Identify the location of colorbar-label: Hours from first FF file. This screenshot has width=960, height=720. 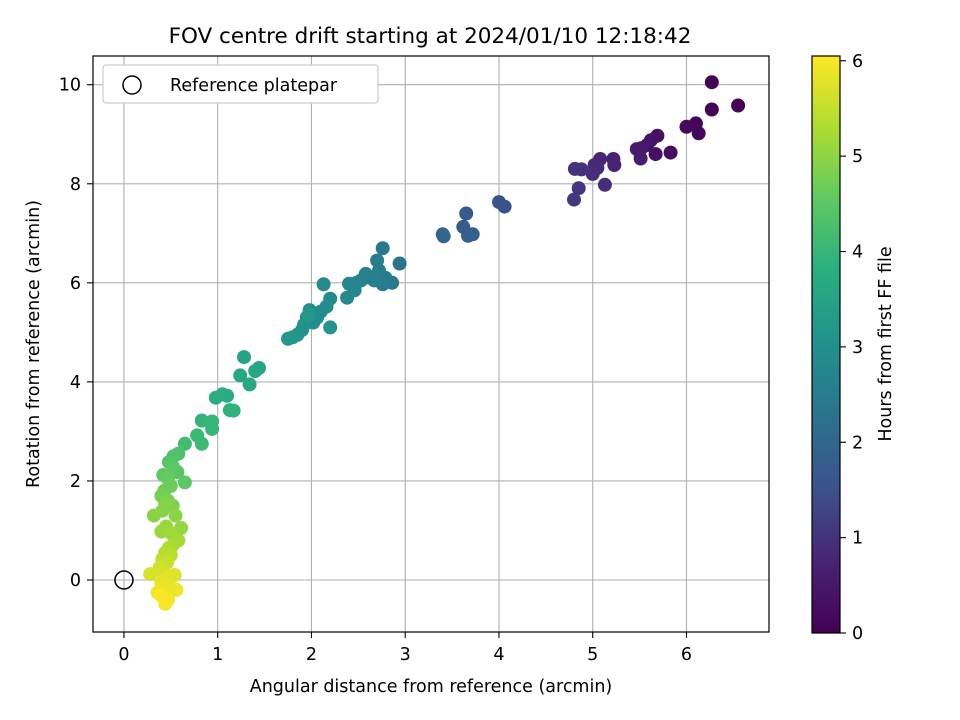
(886, 343).